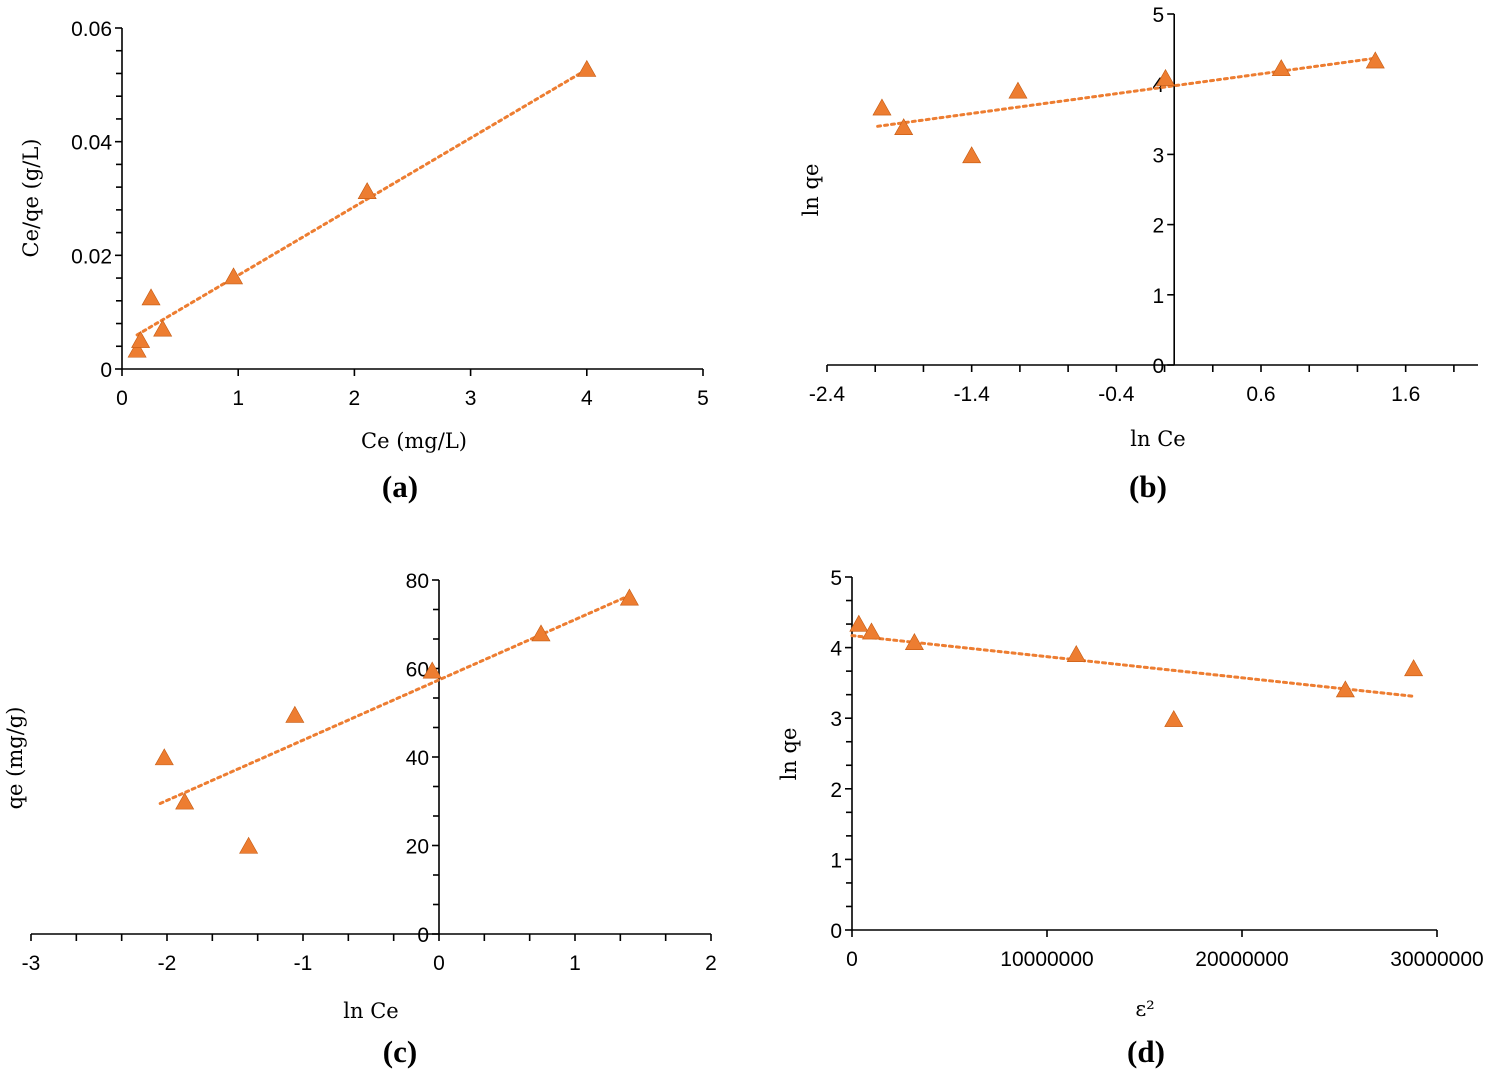  Describe the element at coordinates (703, 398) in the screenshot. I see `x-tick-label: 5` at that location.